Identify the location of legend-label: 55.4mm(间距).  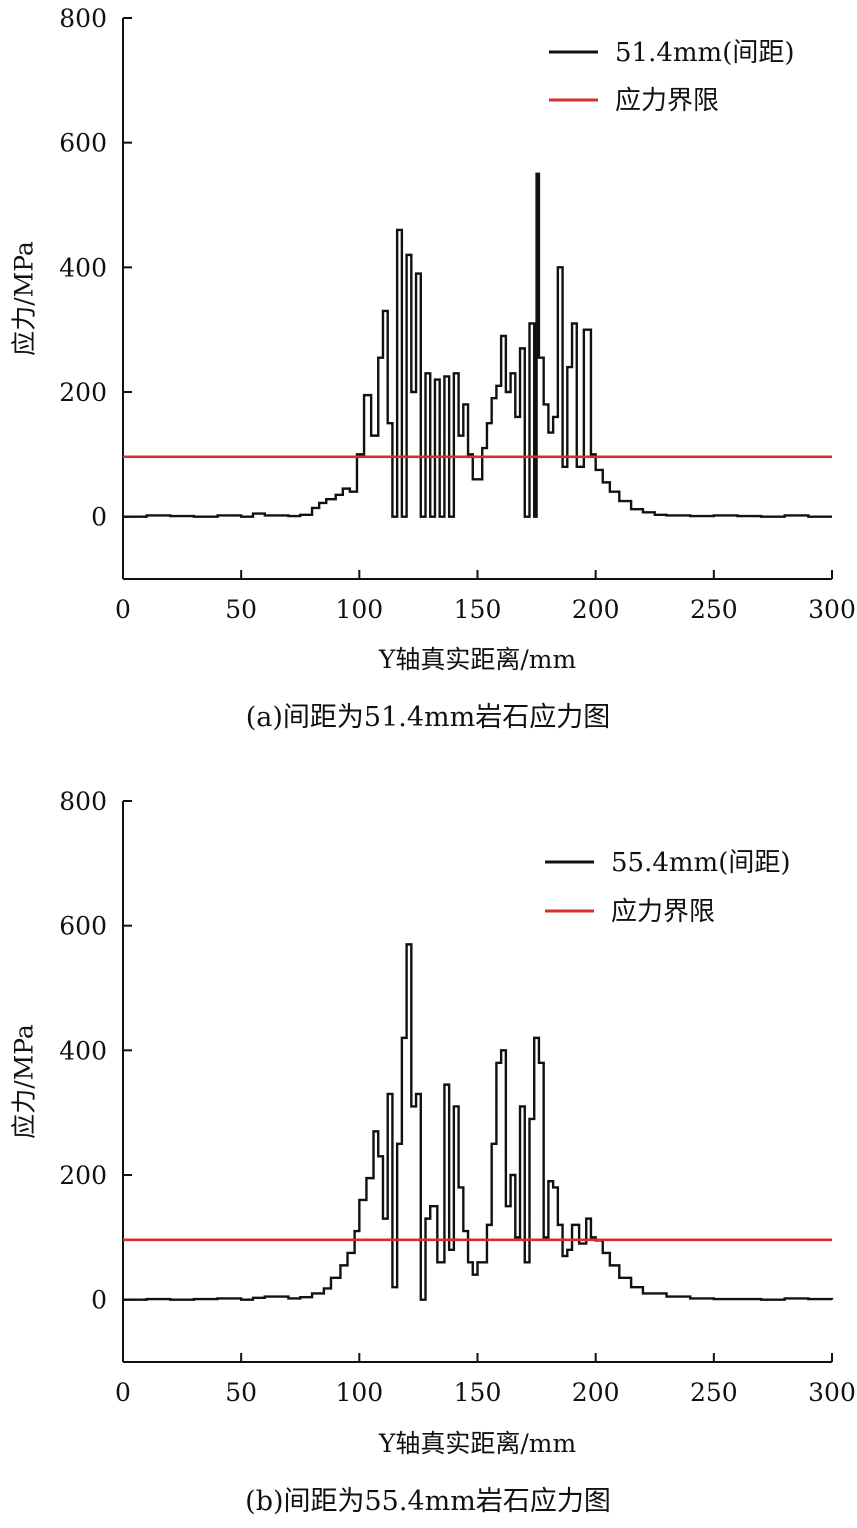
(701, 863).